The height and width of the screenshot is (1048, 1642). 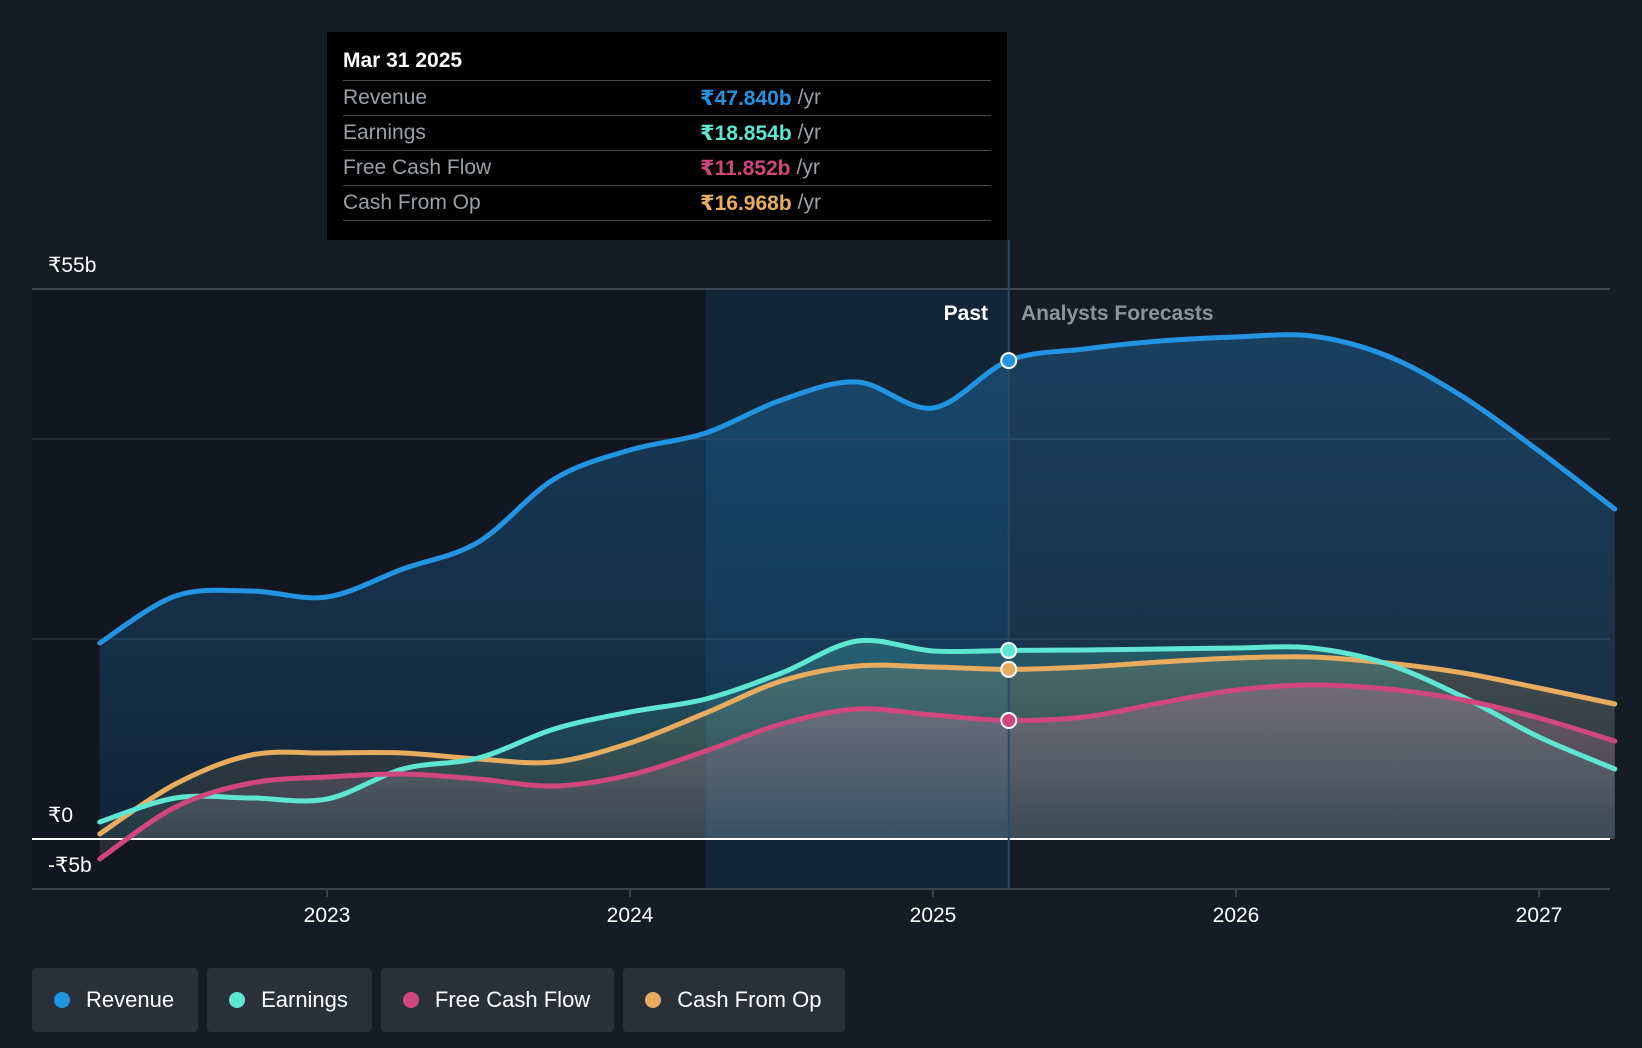 I want to click on legend-item-revenue: Revenue, so click(x=115, y=1000).